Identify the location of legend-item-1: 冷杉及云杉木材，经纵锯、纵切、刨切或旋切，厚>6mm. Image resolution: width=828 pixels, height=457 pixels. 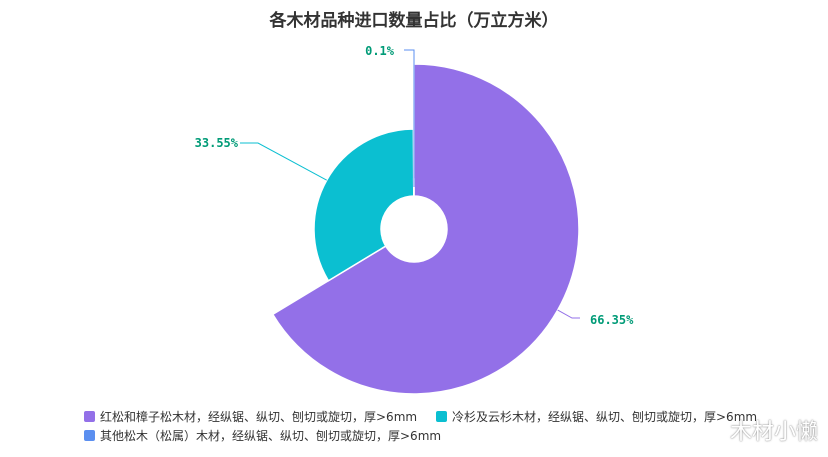
(596, 416).